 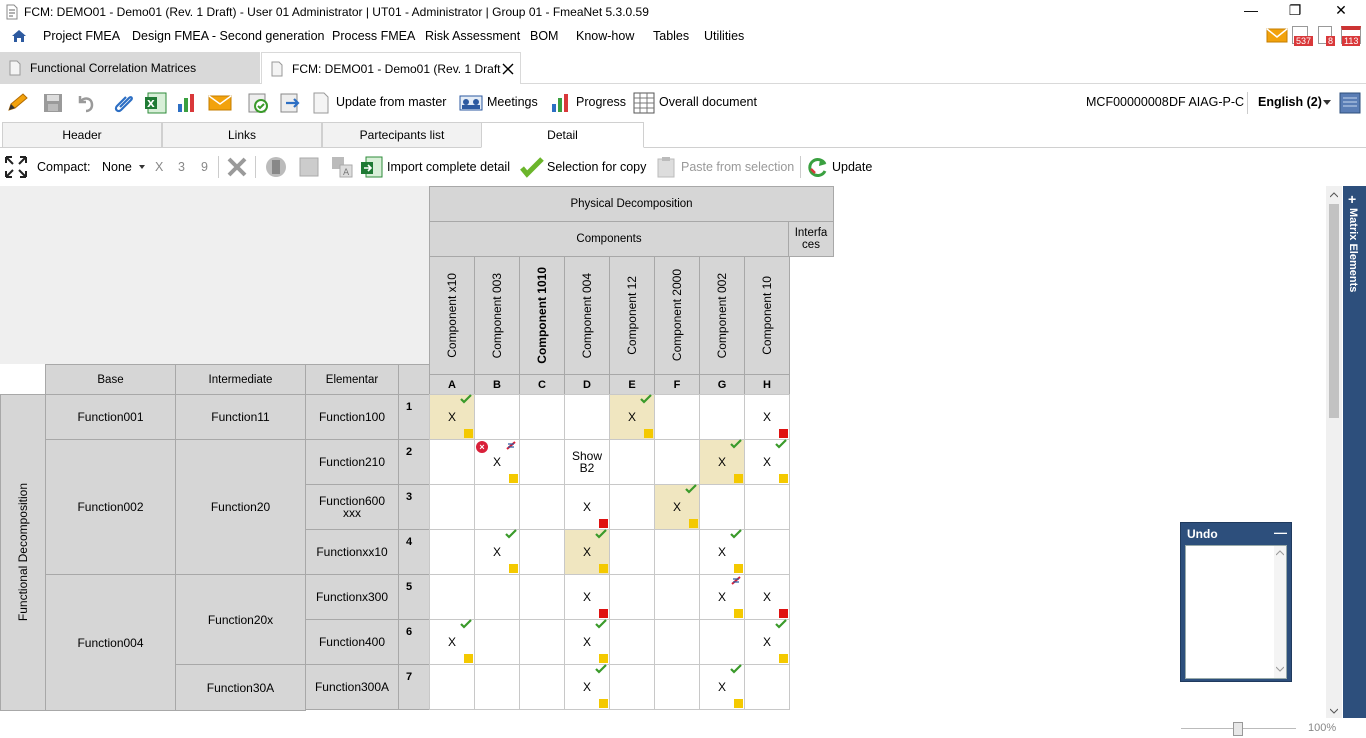 I want to click on menu-process-fmea: Process FMEA, so click(x=374, y=36).